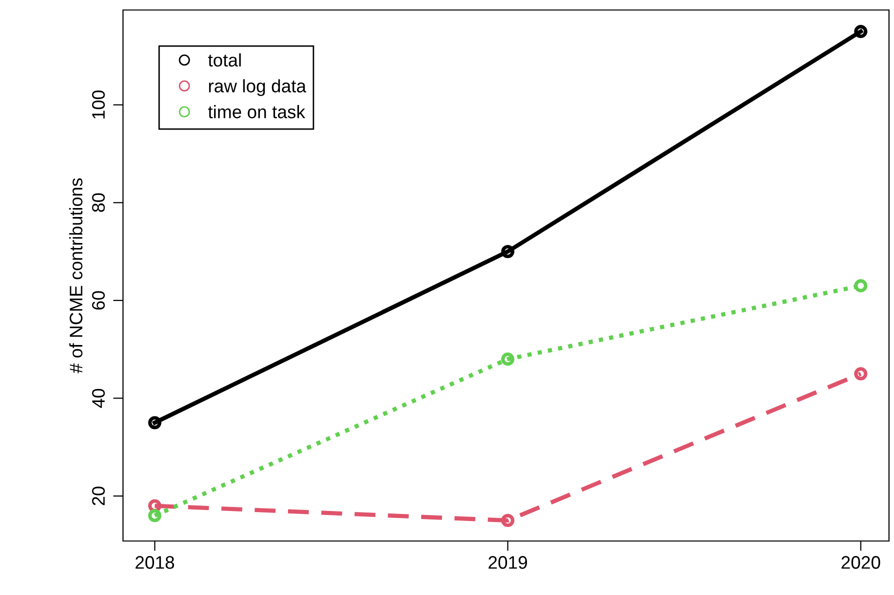 Image resolution: width=894 pixels, height=595 pixels. What do you see at coordinates (98, 300) in the screenshot?
I see `y-tick-label: 60` at bounding box center [98, 300].